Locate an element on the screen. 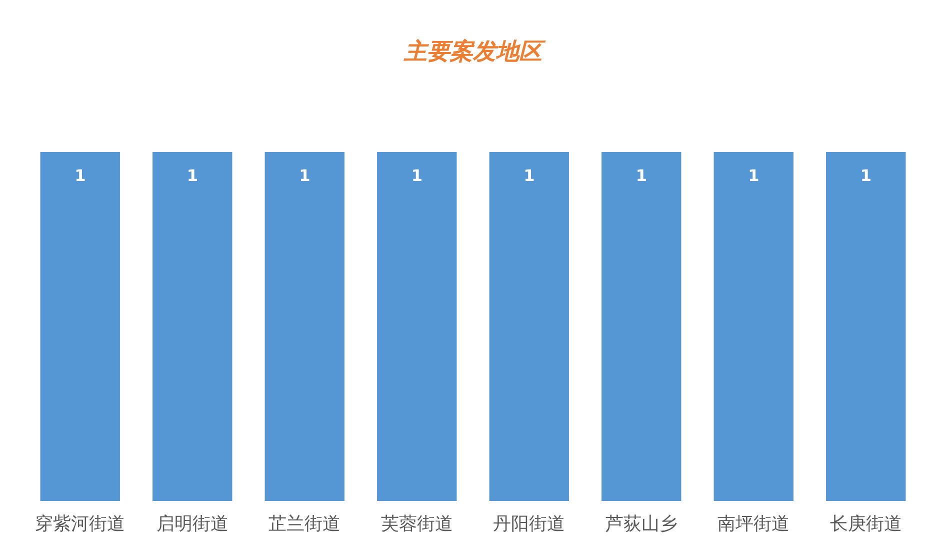 The width and height of the screenshot is (946, 554). x-tick-label: 长庚街道 is located at coordinates (866, 524).